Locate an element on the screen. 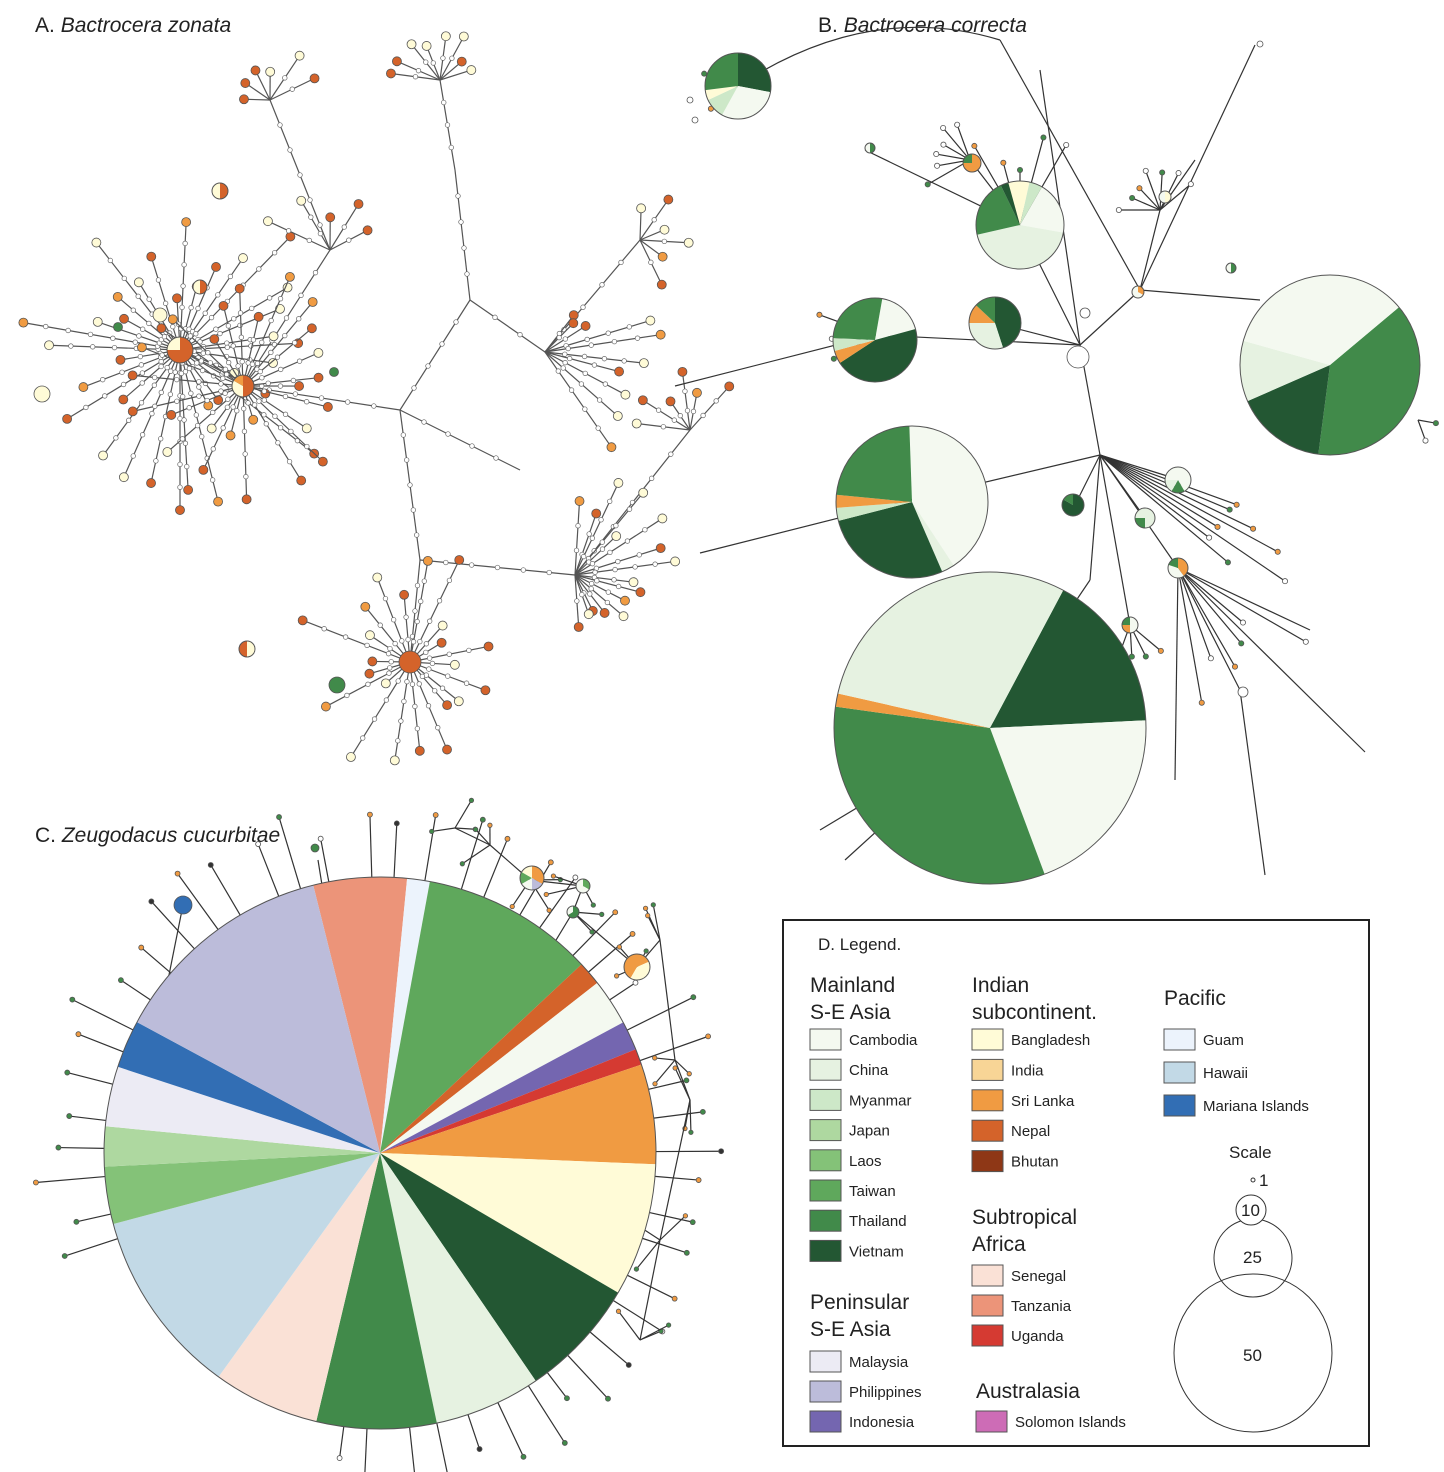 The height and width of the screenshot is (1472, 1444). legend-swatch is located at coordinates (987, 1161).